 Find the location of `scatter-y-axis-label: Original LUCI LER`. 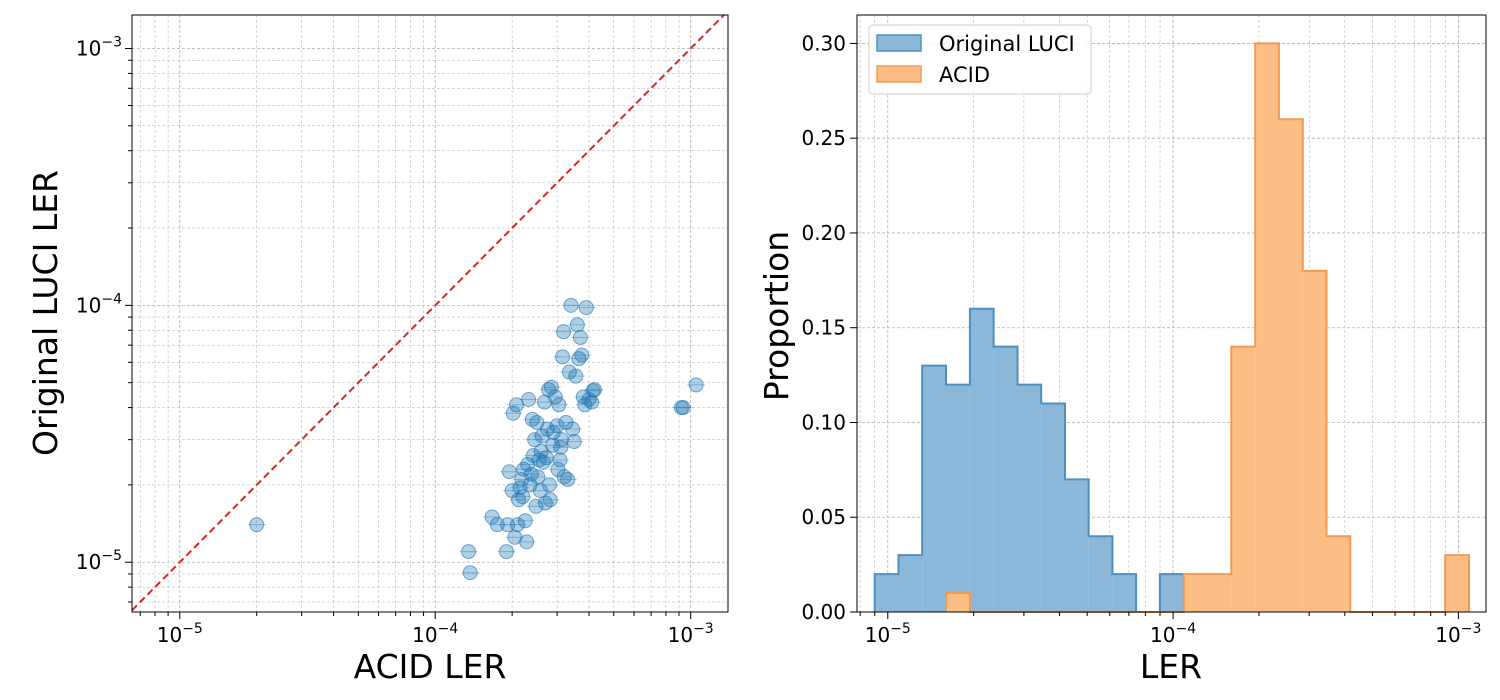

scatter-y-axis-label: Original LUCI LER is located at coordinates (45, 313).